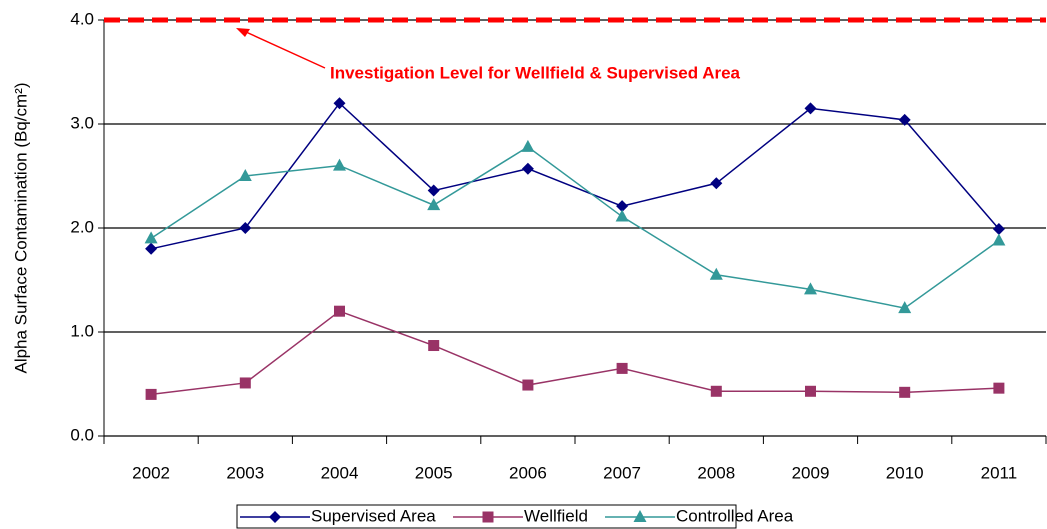  What do you see at coordinates (285, 50) in the screenshot?
I see `annotation-arrow` at bounding box center [285, 50].